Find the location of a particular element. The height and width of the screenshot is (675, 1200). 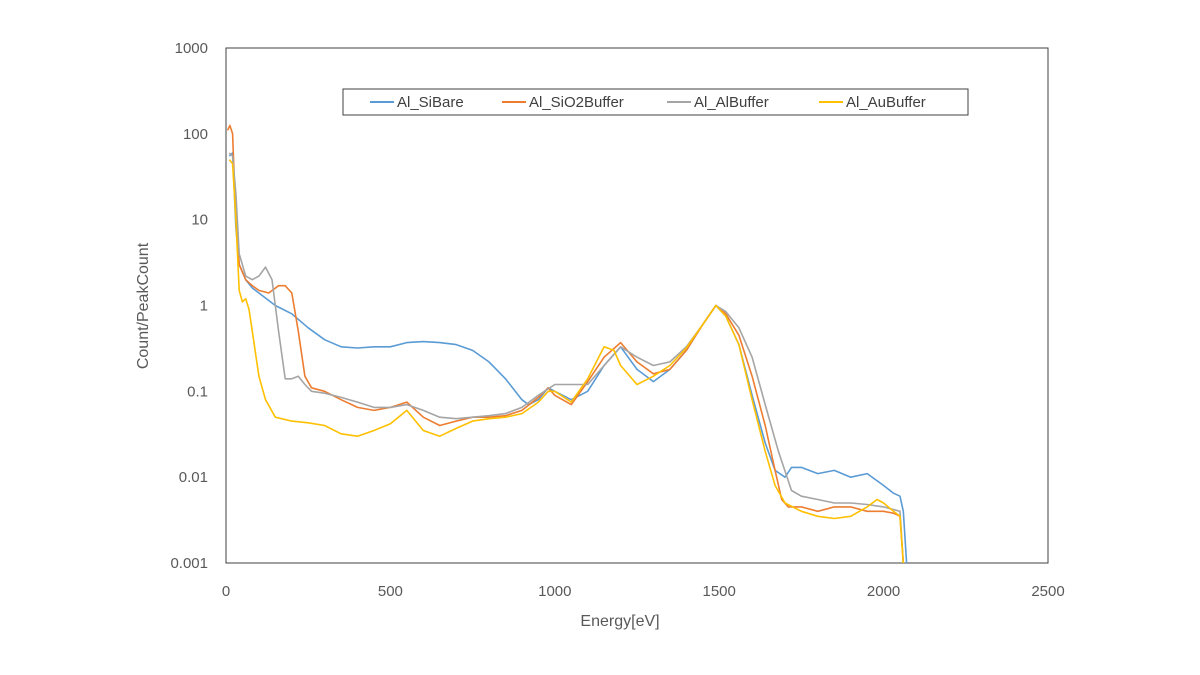

x-tick-label: 2000 is located at coordinates (883, 591).